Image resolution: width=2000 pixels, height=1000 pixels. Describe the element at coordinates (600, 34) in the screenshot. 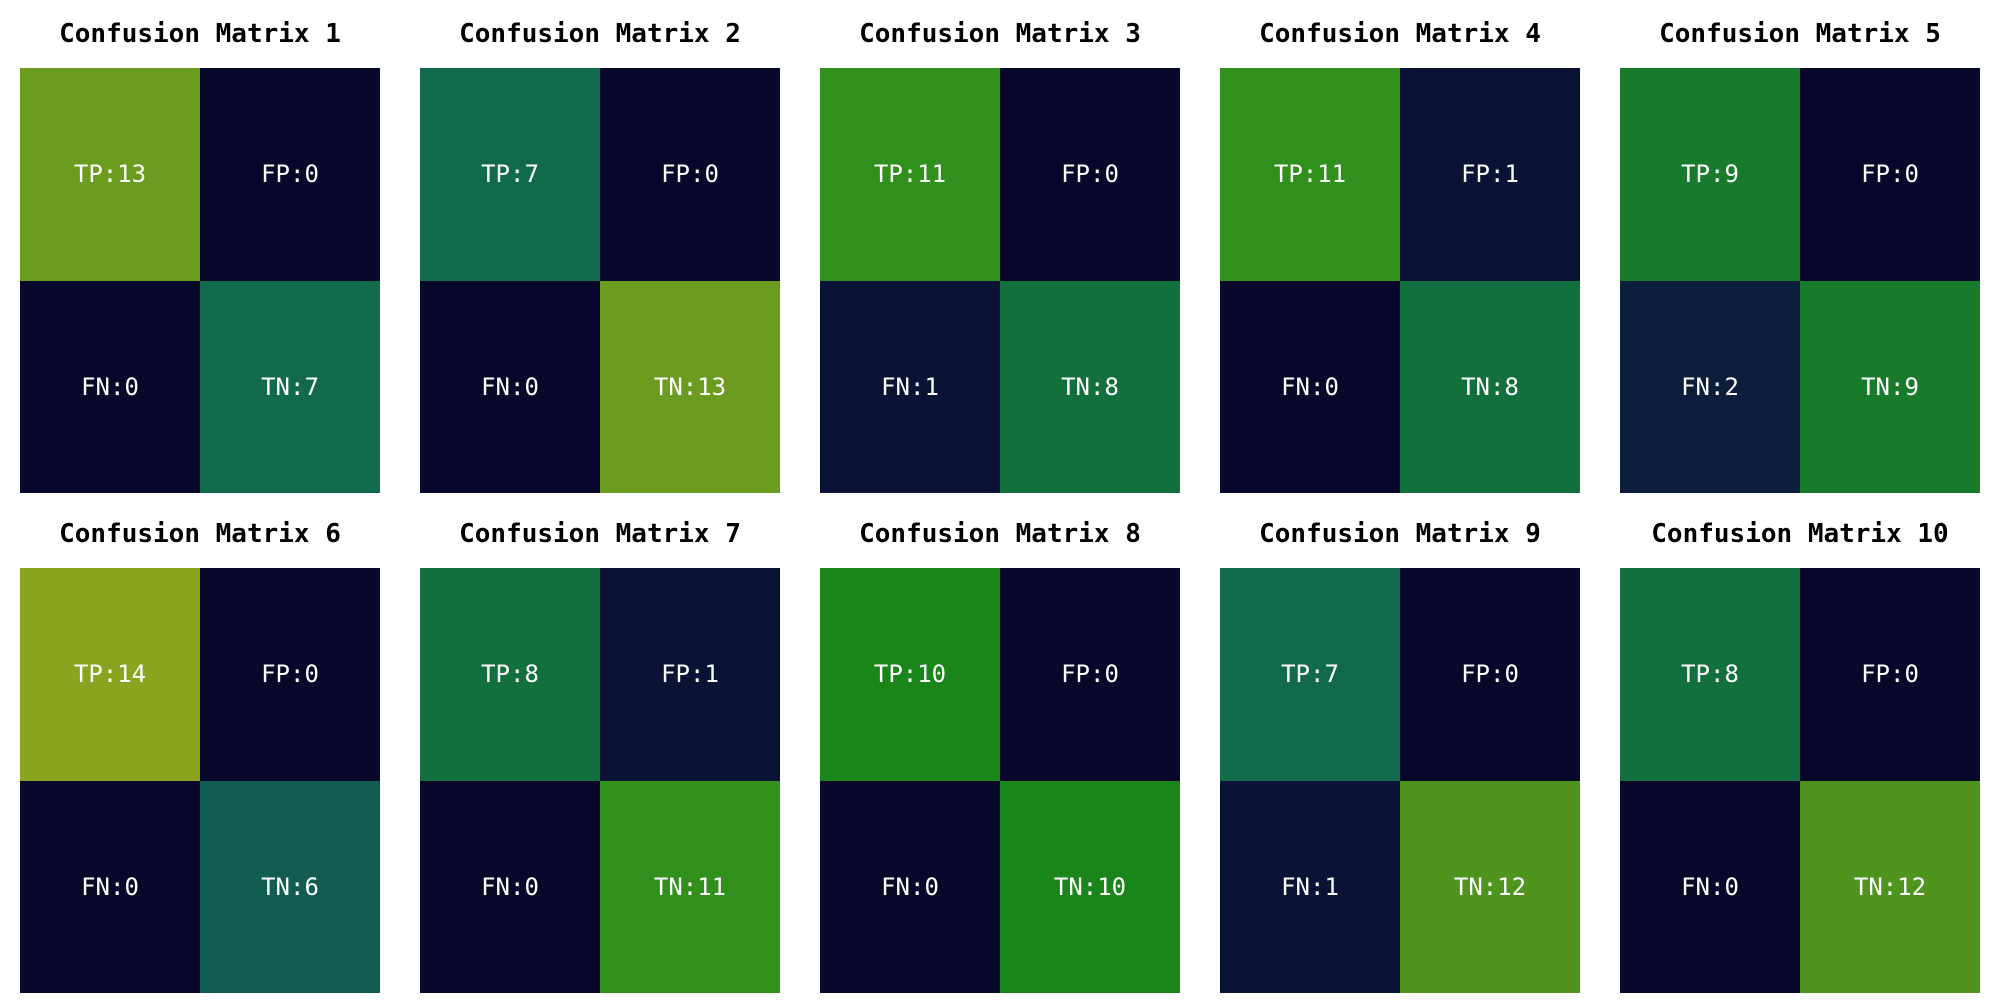

I see `matrix-title: Confusion Matrix 2` at that location.